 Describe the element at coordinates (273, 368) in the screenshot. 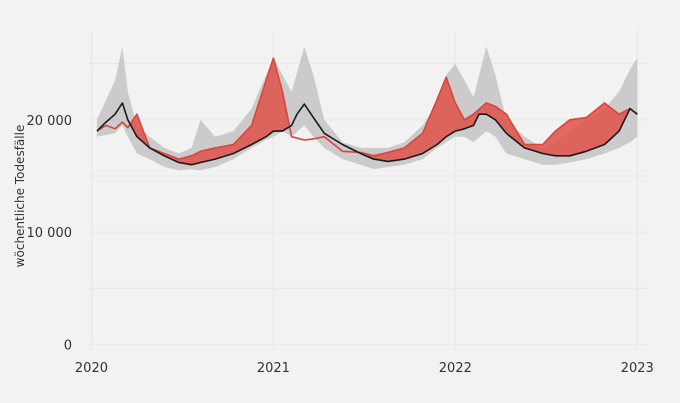

I see `x-tick-label: 2021` at that location.